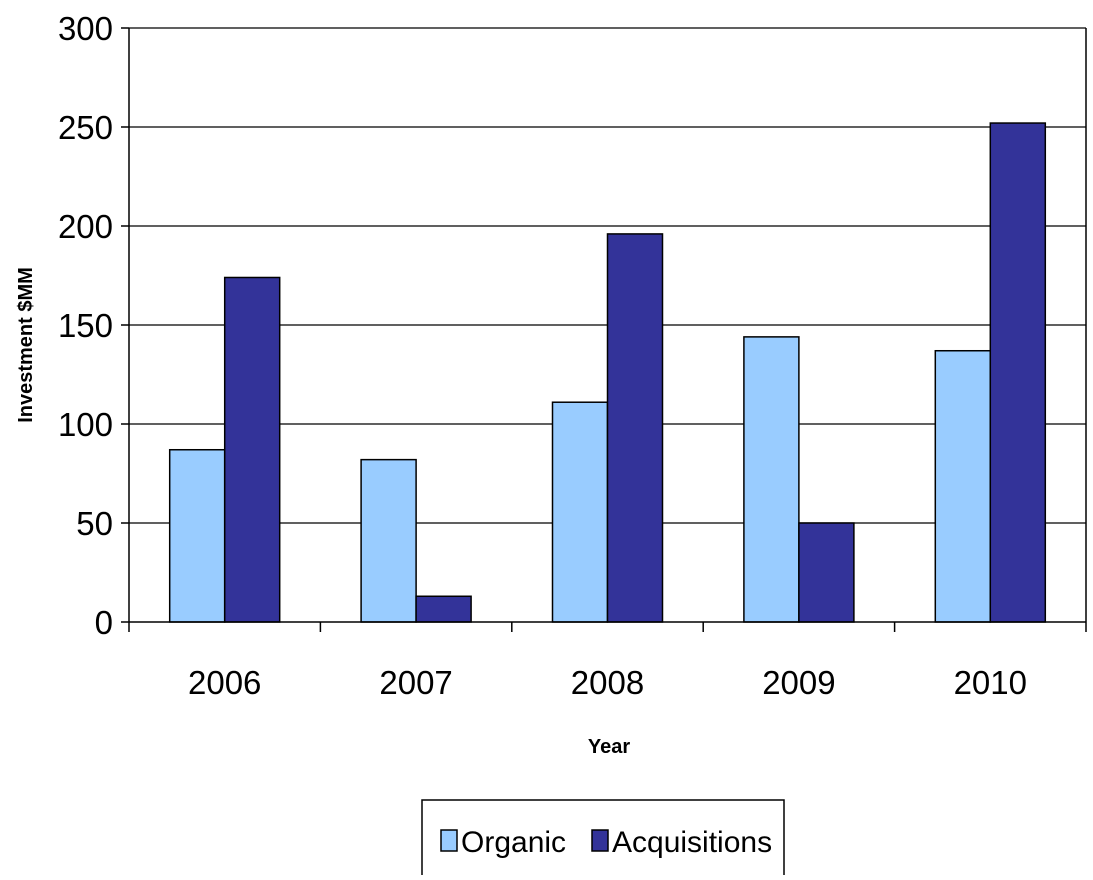 The height and width of the screenshot is (880, 1093). What do you see at coordinates (990, 682) in the screenshot?
I see `x-tick-label: 2010` at bounding box center [990, 682].